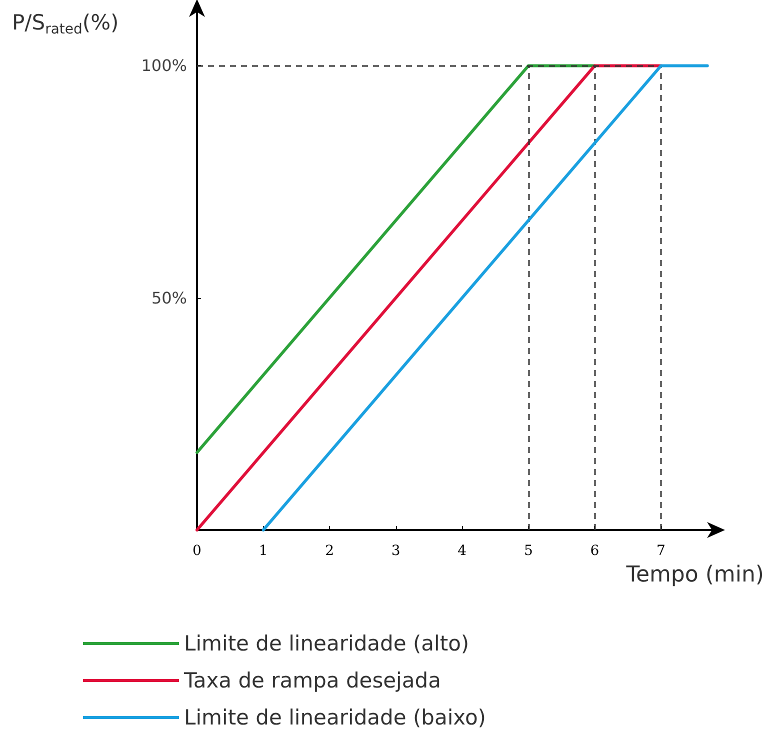 This screenshot has height=749, width=768. Describe the element at coordinates (661, 551) in the screenshot. I see `x-tick-label: 7` at that location.